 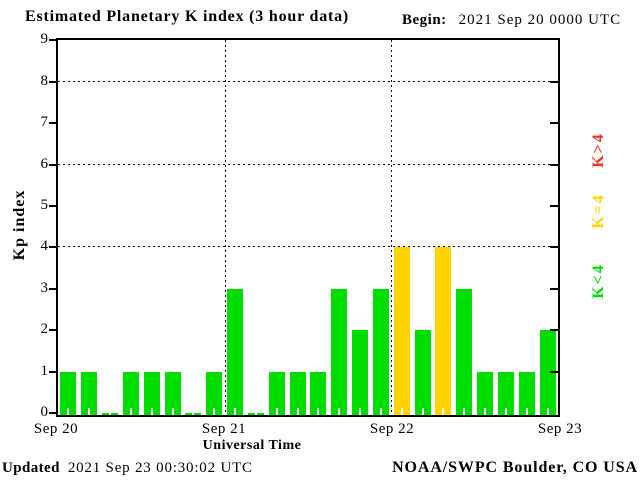 What do you see at coordinates (224, 429) in the screenshot?
I see `x-tick-label-sep21: Sep 21` at bounding box center [224, 429].